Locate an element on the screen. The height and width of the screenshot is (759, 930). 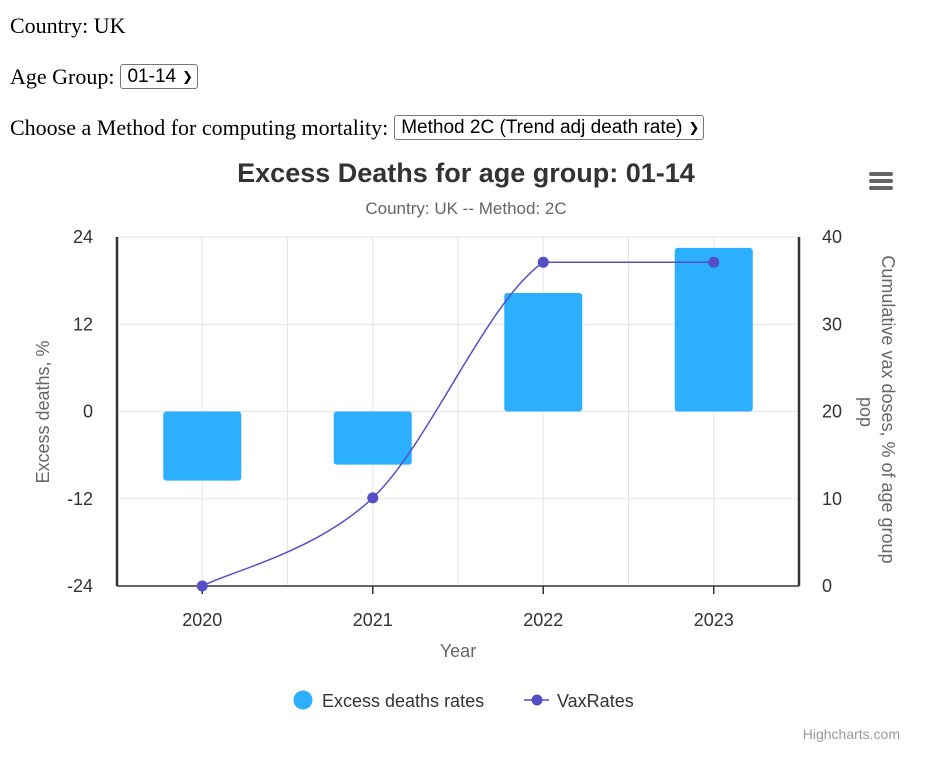
y2-axis-label: Cumulative vax doses, % of age group pop is located at coordinates (877, 411).